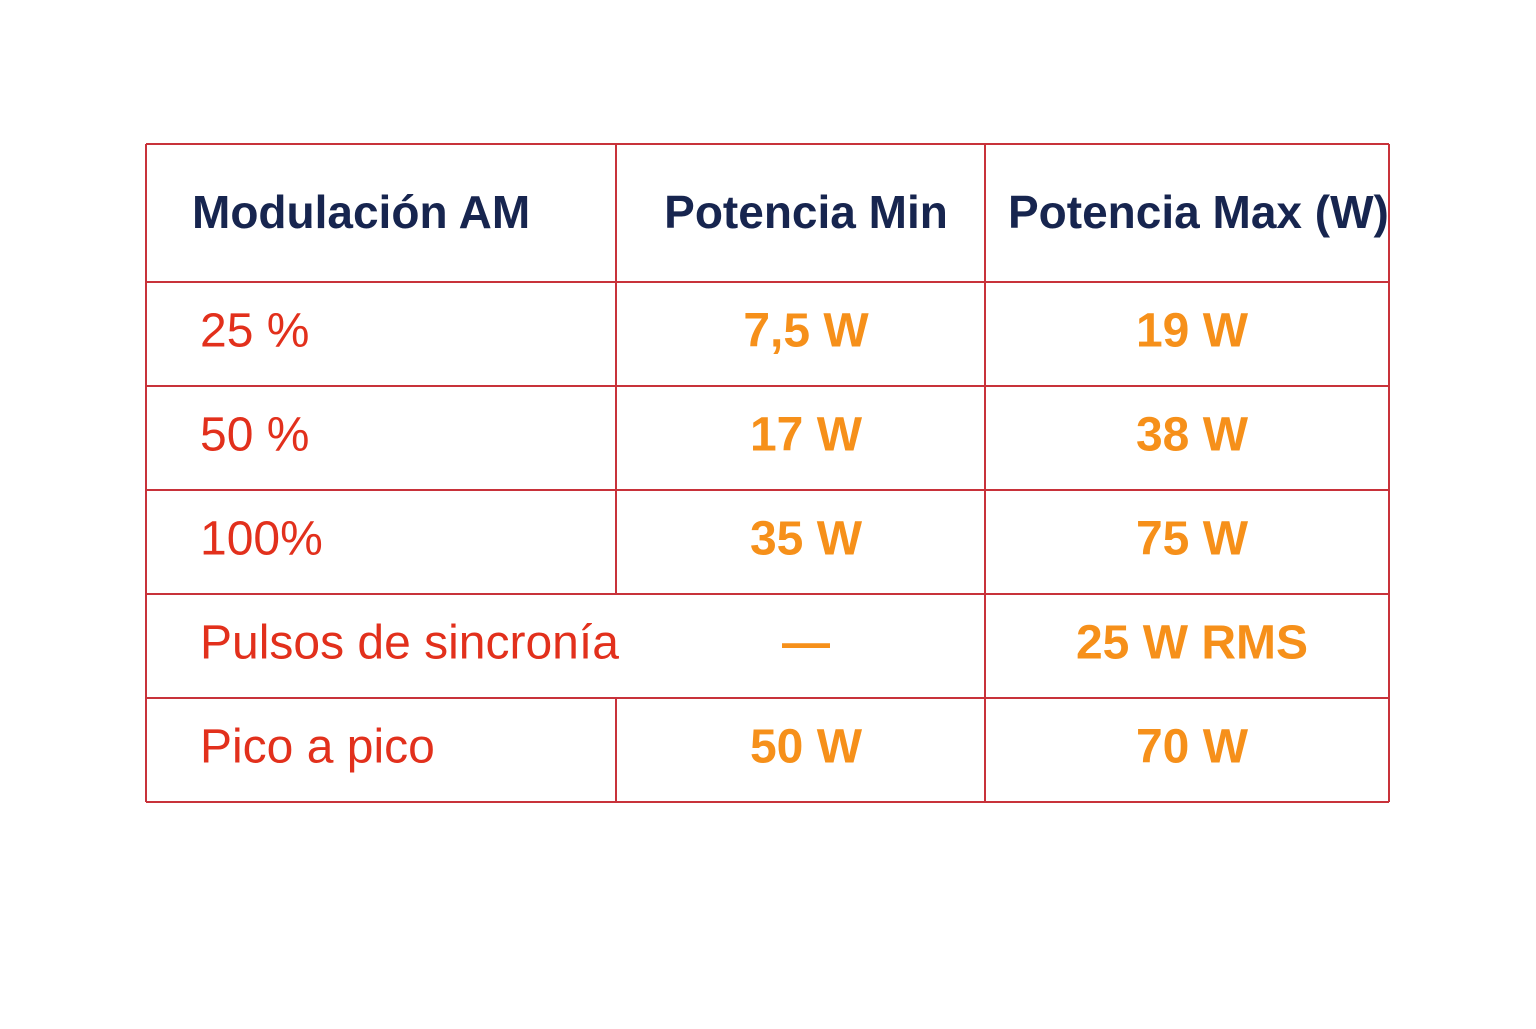 The width and height of the screenshot is (1536, 1029). Describe the element at coordinates (806, 212) in the screenshot. I see `header-cell: Potencia Min` at that location.